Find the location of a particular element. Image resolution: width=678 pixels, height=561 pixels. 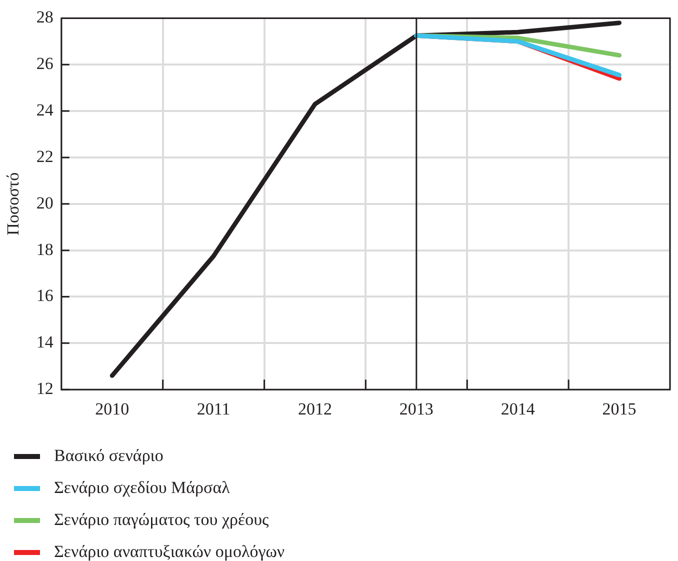

x-tick-label: 2015 is located at coordinates (619, 408).